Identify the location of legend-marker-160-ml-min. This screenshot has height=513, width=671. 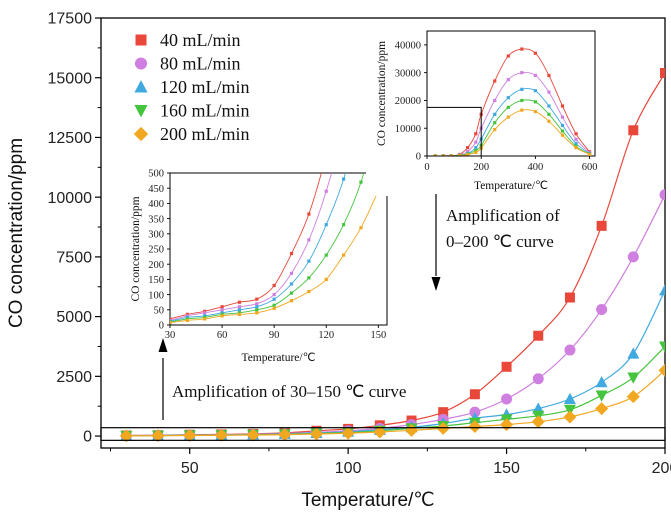
(141, 111).